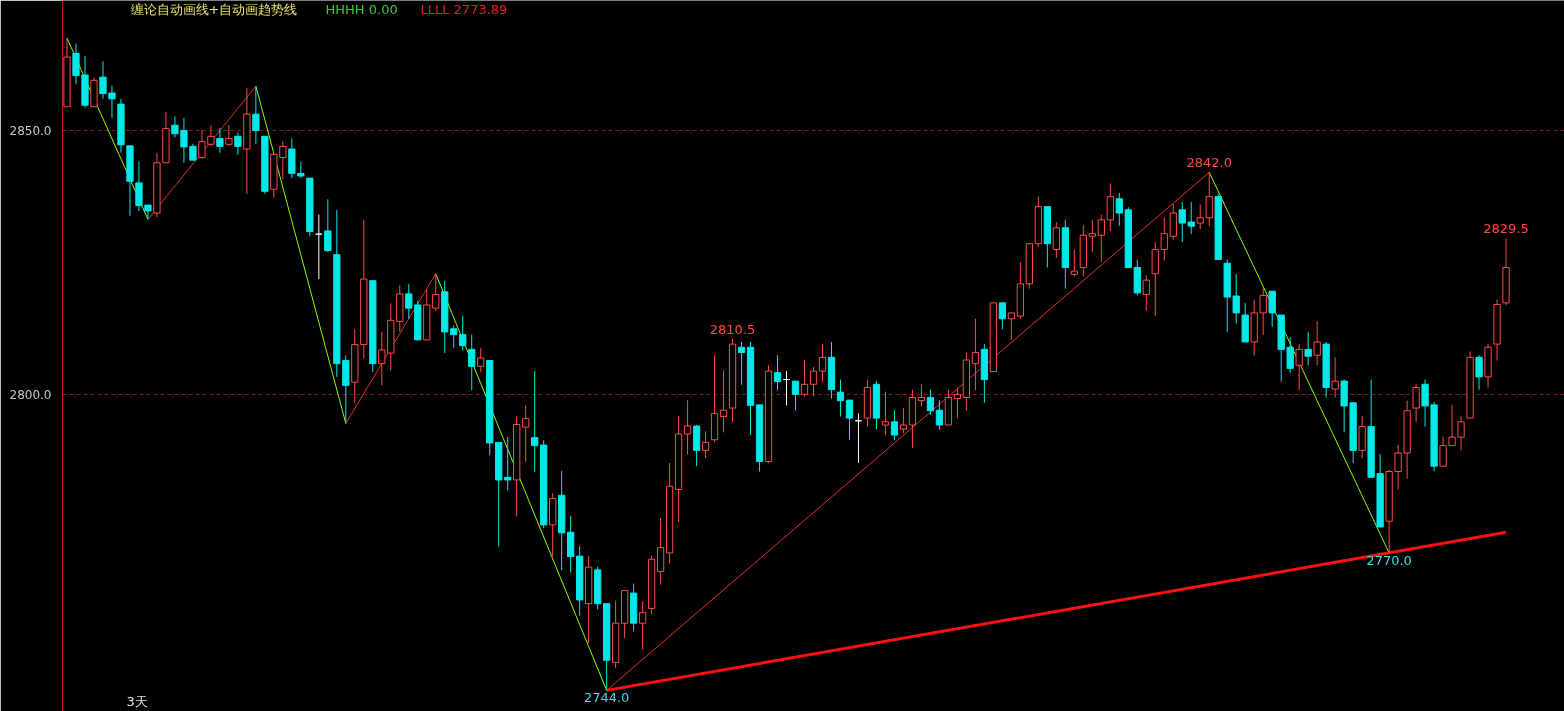  I want to click on annotation: HHHH 0.00, so click(361, 9).